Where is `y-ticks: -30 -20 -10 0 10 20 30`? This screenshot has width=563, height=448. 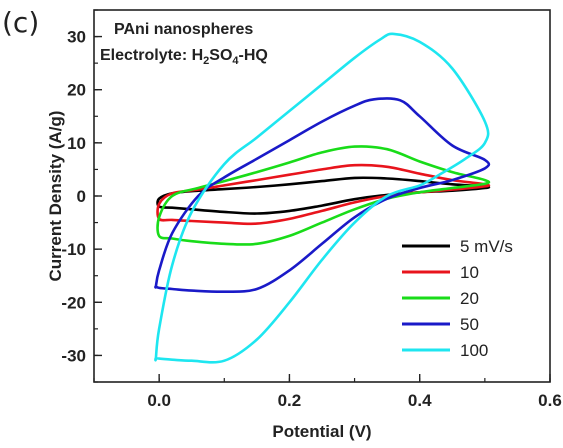
y-ticks: -30 -20 -10 0 10 20 30 is located at coordinates (81, 196).